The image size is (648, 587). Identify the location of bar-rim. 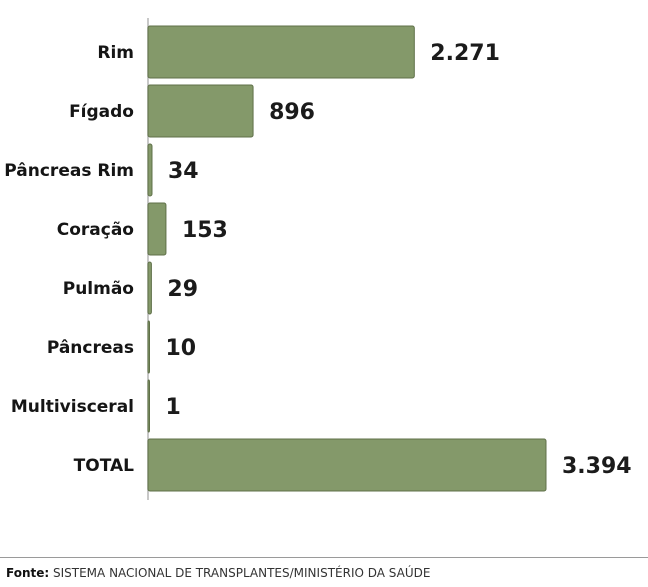
(281, 52).